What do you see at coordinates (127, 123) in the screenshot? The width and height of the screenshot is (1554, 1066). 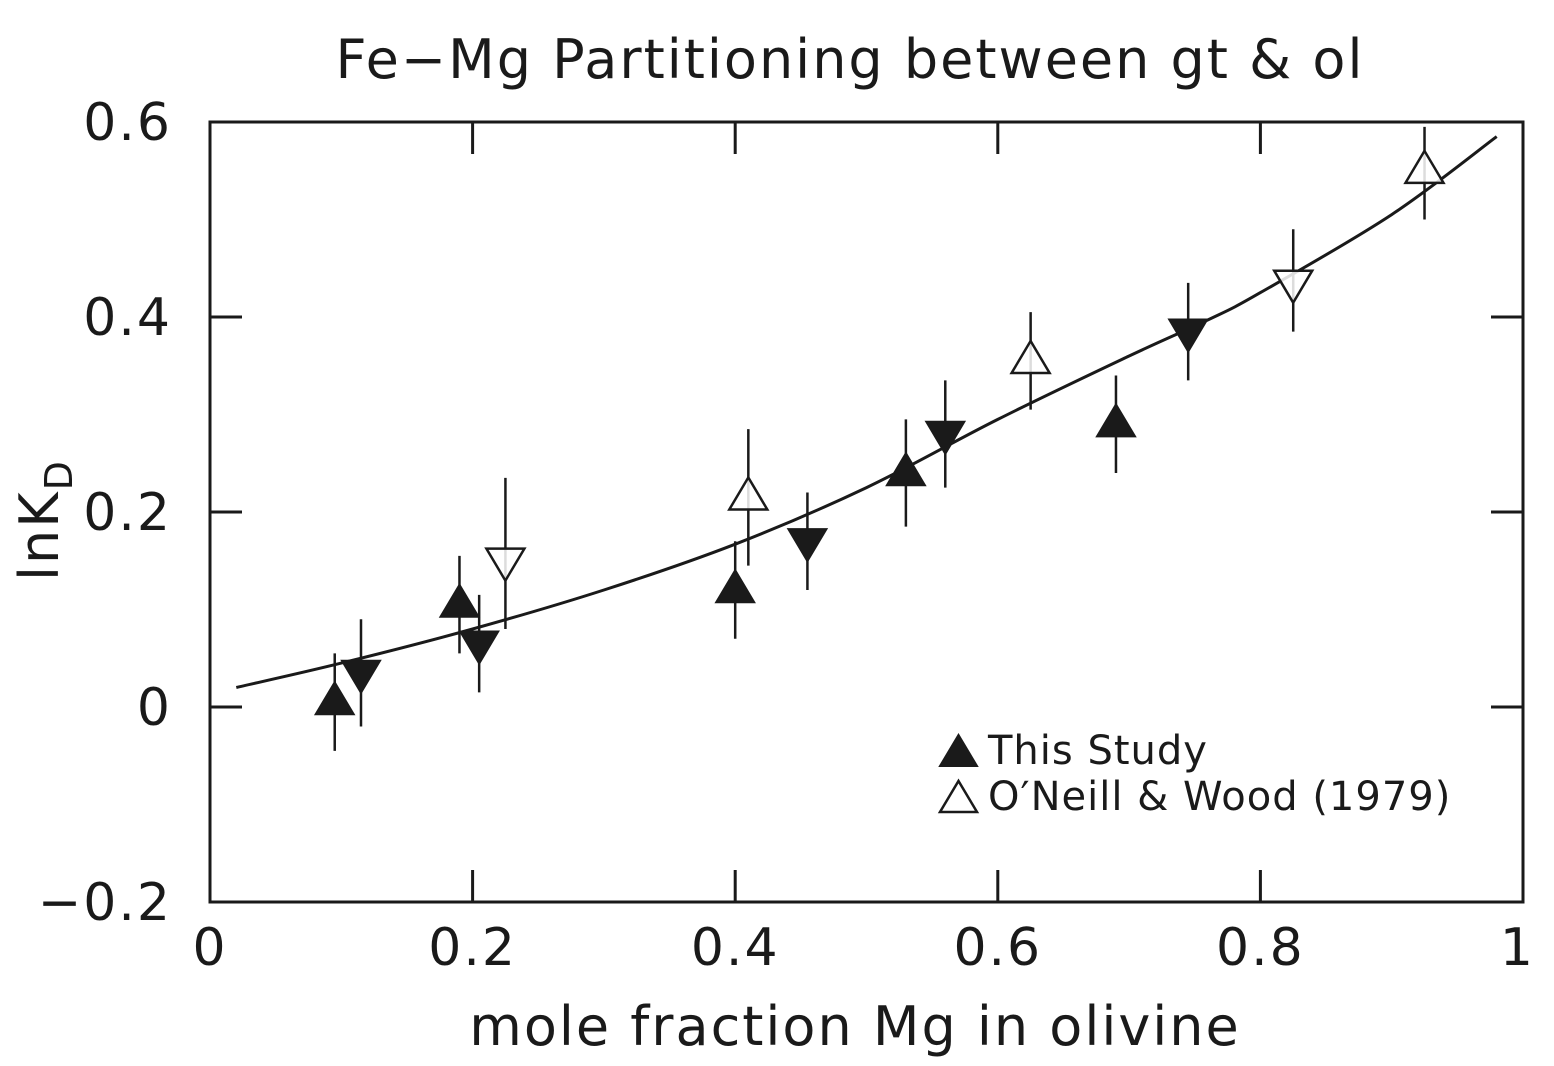 I see `y-tick-label-4: 0.6` at bounding box center [127, 123].